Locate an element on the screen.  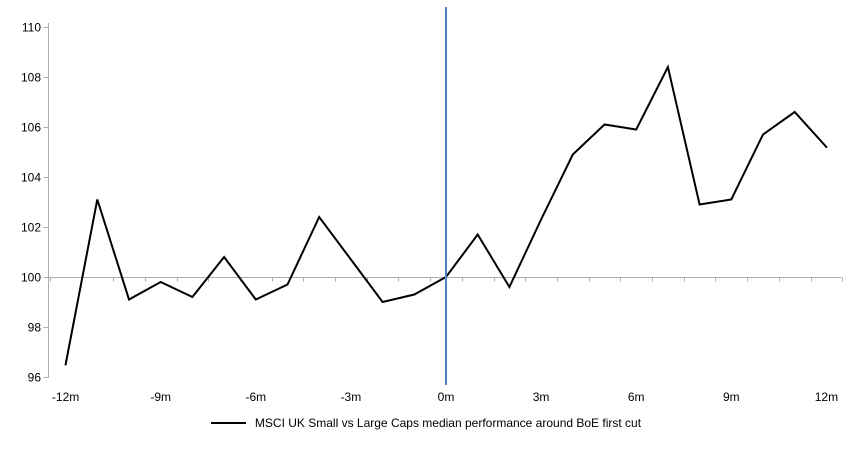
svg-text: 3m is located at coordinates (541, 397).